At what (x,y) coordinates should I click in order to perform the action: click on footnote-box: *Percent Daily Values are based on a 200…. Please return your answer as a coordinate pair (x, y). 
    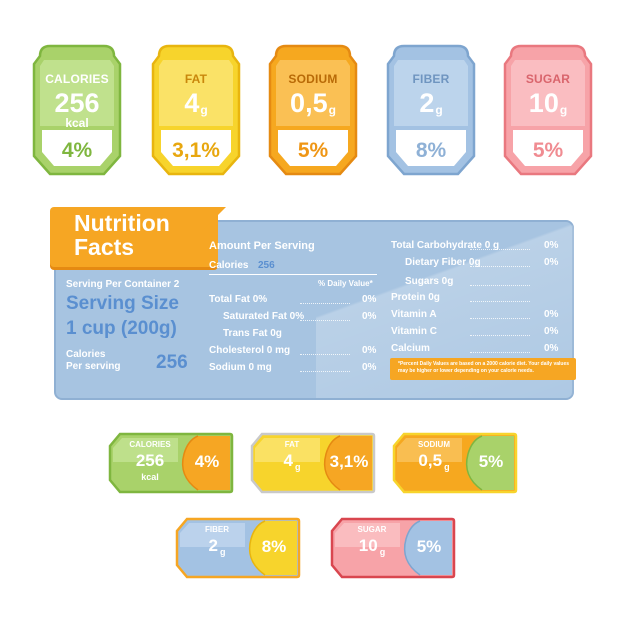
    Looking at the image, I should click on (483, 369).